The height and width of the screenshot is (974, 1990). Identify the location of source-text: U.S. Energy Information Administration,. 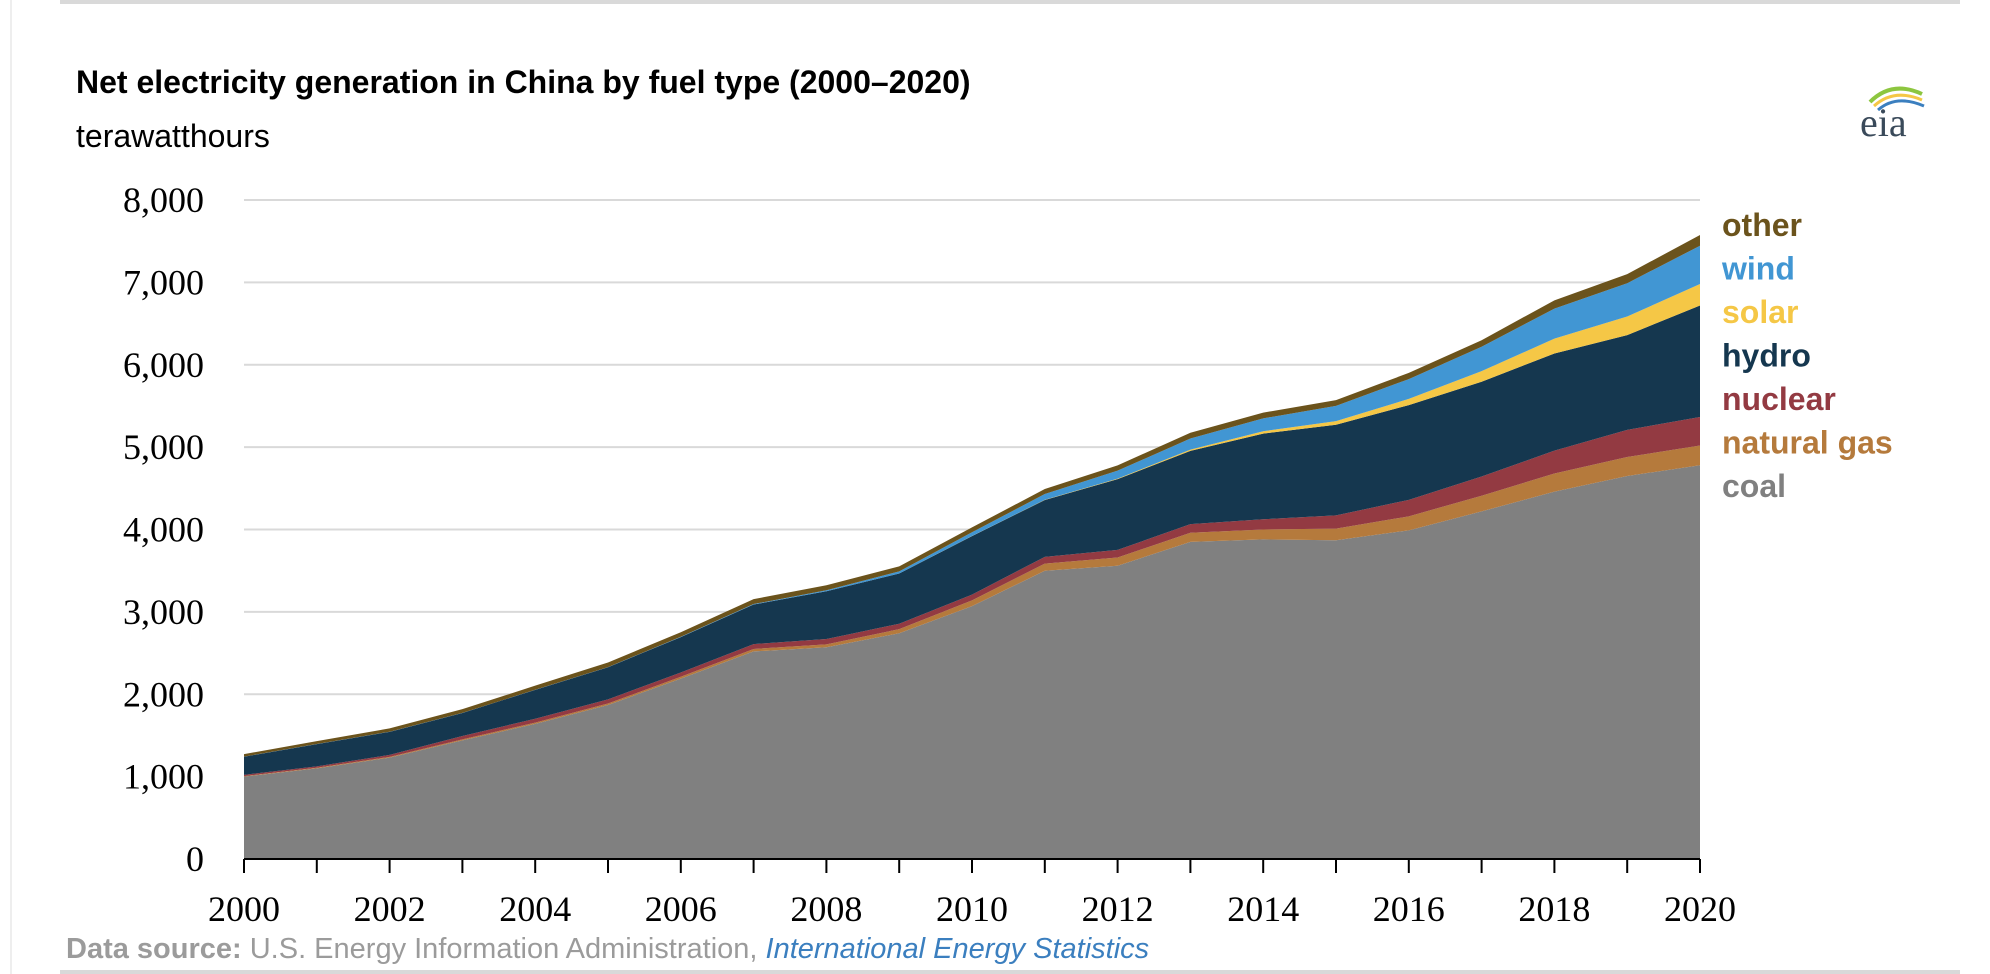
(503, 949).